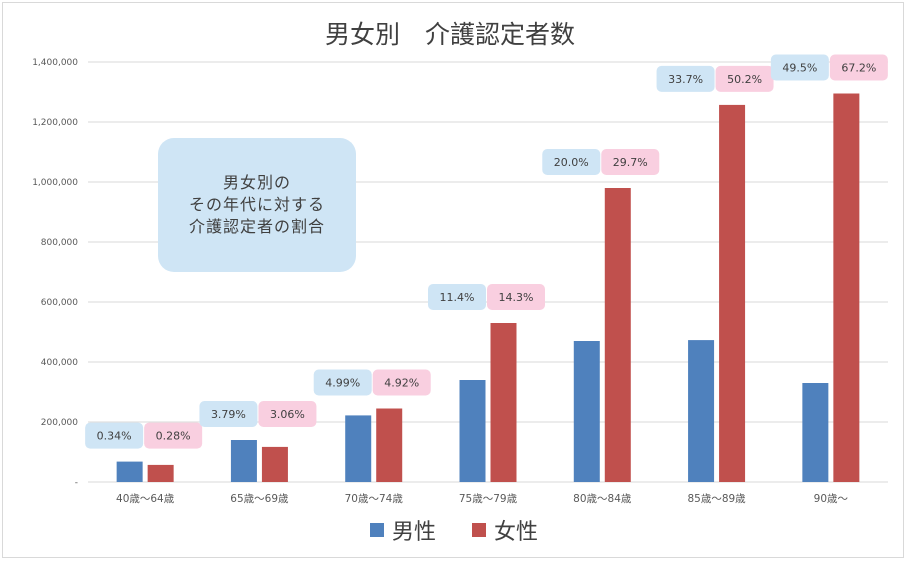 The width and height of the screenshot is (908, 562). Describe the element at coordinates (59, 243) in the screenshot. I see `y-tick-label: 800,000` at that location.